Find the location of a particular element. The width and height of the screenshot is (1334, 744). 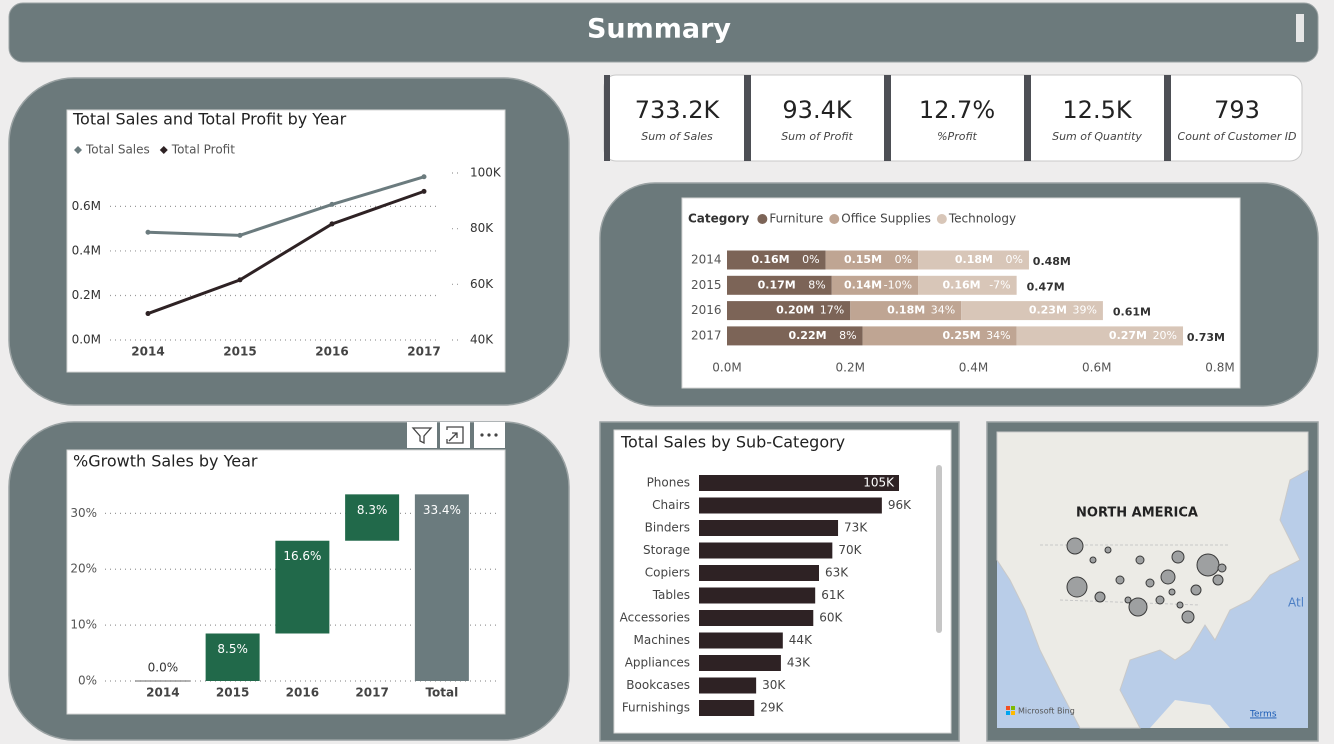

header-bar is located at coordinates (663, 32).